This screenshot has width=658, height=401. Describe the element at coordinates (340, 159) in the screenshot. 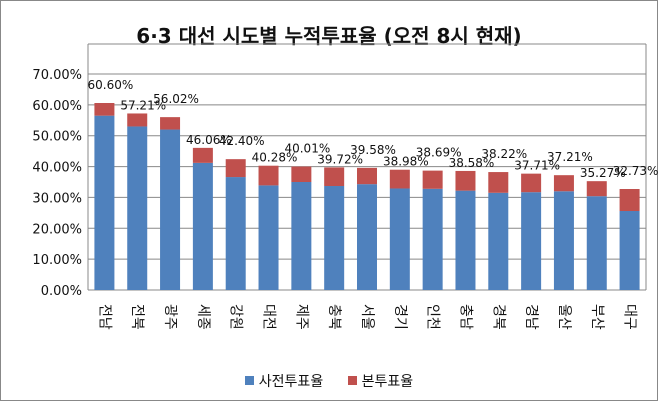

I see `data-label: 39.72%` at that location.